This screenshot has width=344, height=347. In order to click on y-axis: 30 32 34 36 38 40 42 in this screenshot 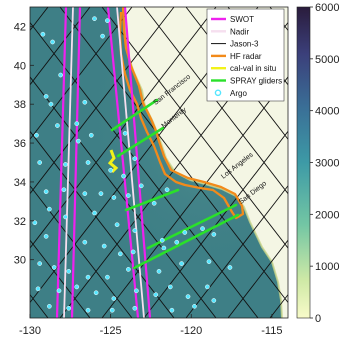, I will do `click(24, 144)`.